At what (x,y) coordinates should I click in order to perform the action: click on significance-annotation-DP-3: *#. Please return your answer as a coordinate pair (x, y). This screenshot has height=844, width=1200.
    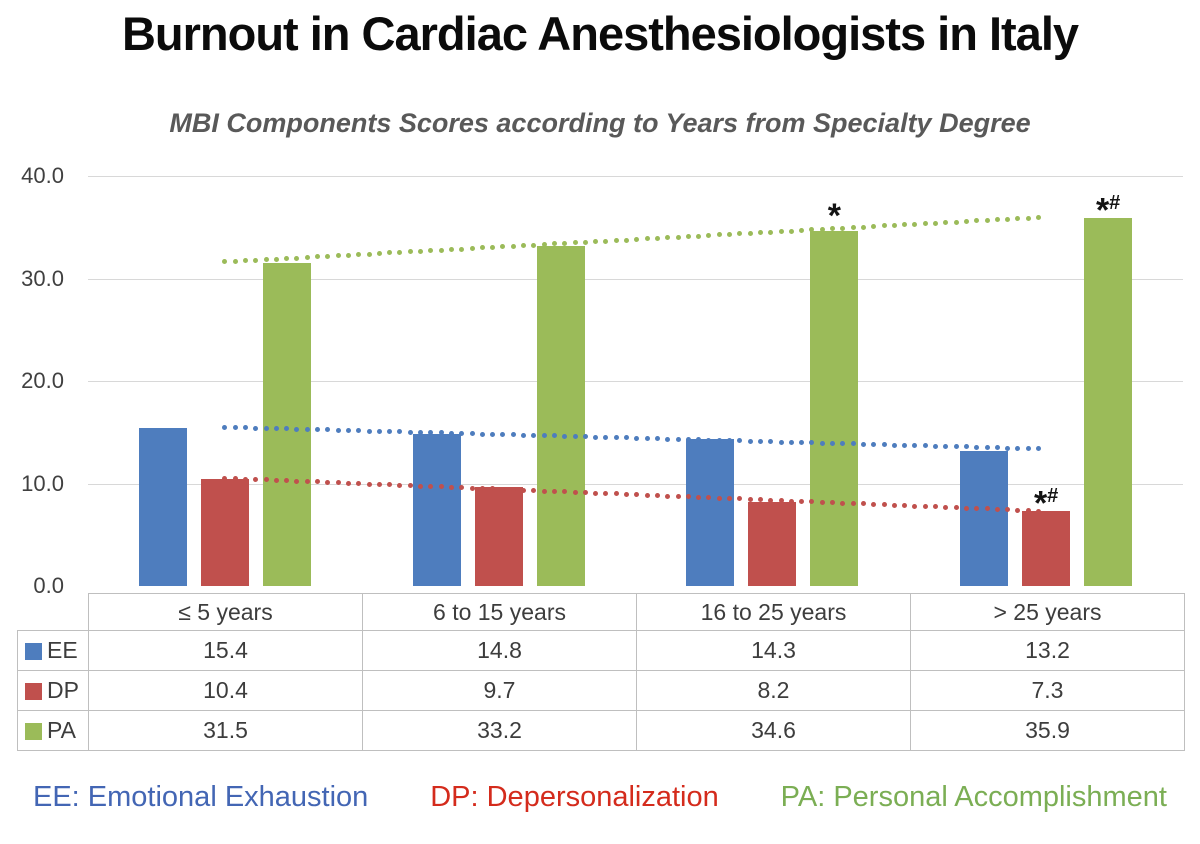
    Looking at the image, I should click on (1046, 503).